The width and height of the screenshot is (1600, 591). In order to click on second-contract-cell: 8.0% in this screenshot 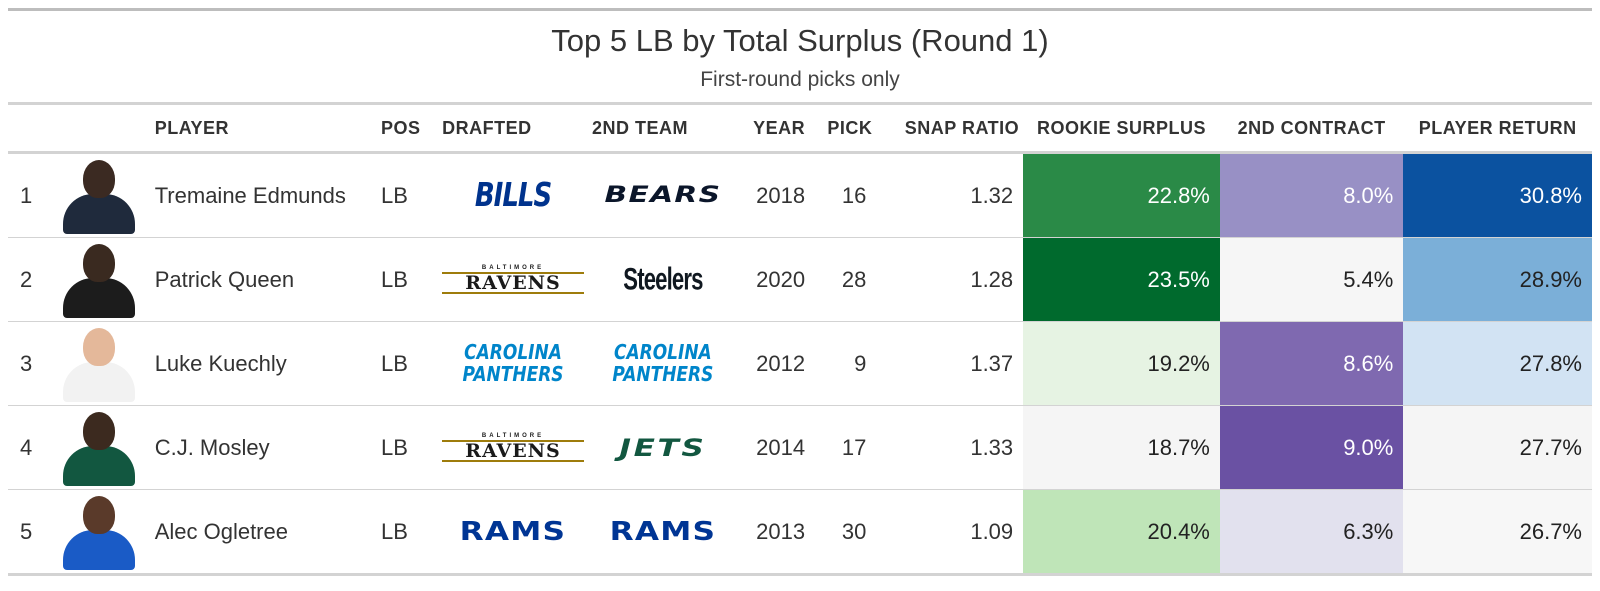, I will do `click(1311, 195)`.